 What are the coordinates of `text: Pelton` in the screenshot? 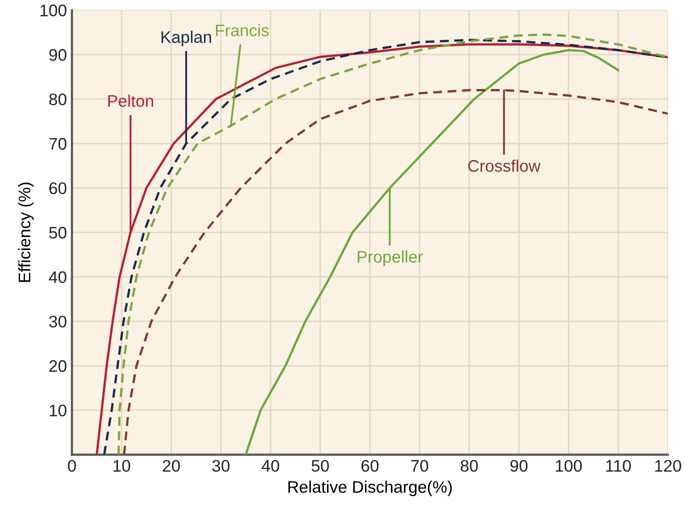 It's located at (131, 100).